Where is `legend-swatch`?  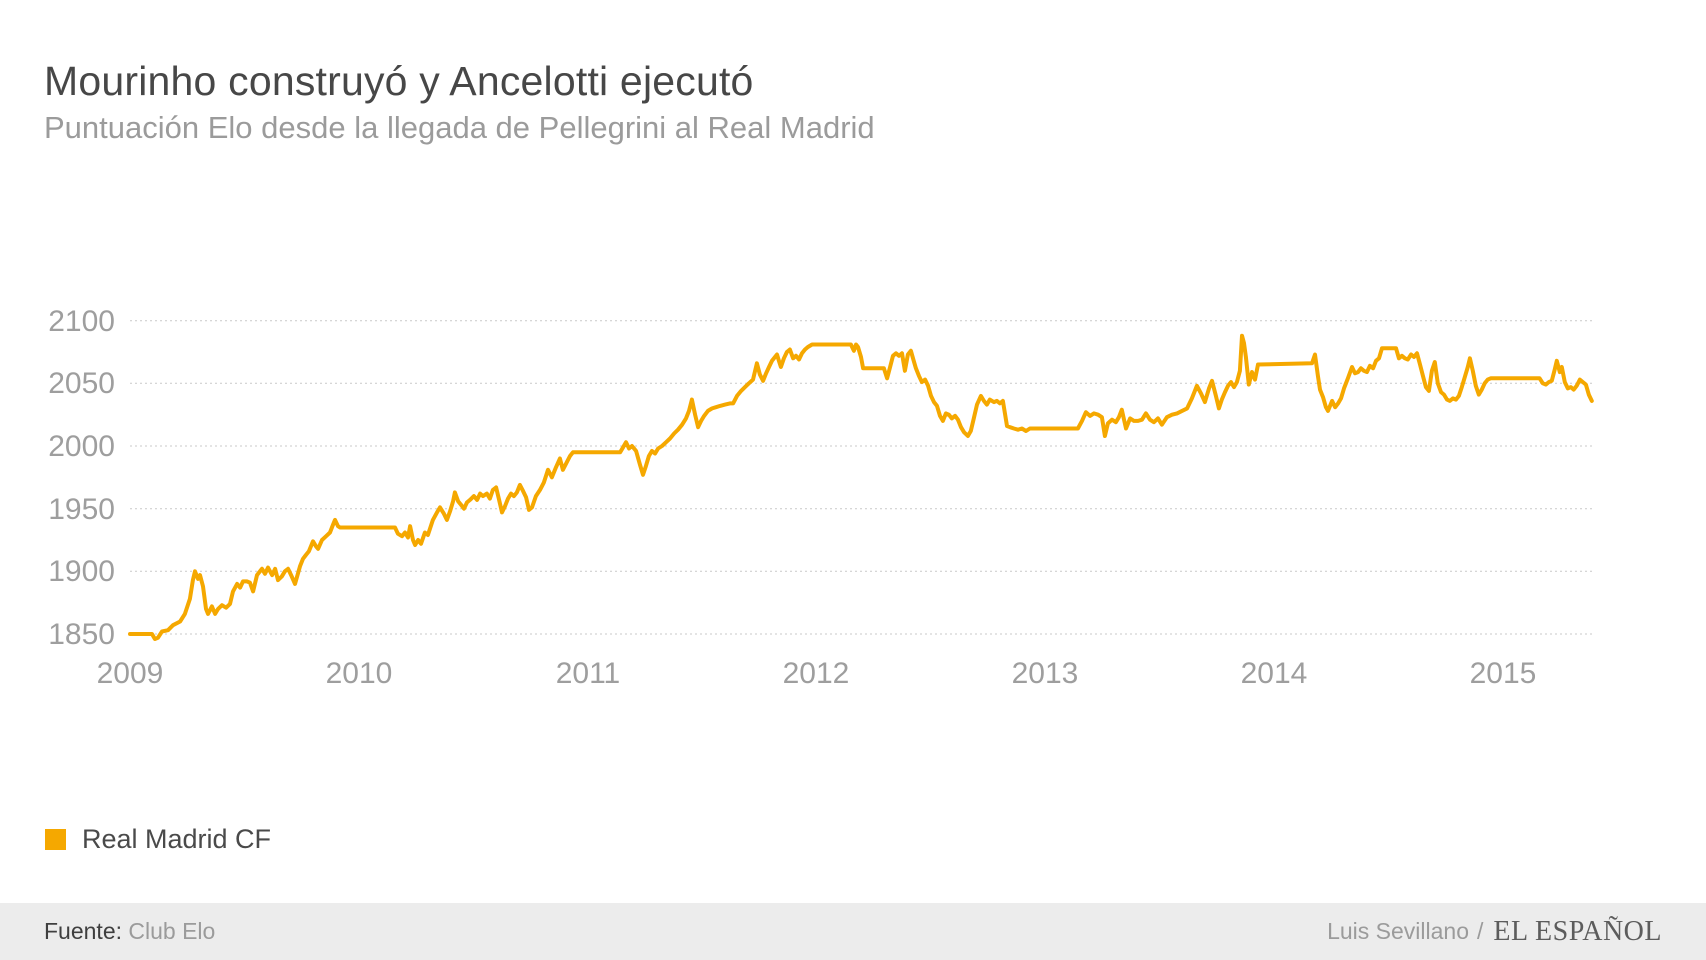
legend-swatch is located at coordinates (55, 839).